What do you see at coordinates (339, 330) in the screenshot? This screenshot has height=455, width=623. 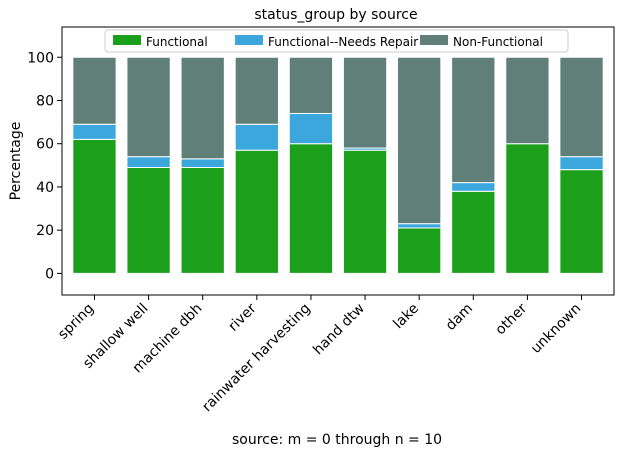 I see `x-tick-label: hand dtw` at bounding box center [339, 330].